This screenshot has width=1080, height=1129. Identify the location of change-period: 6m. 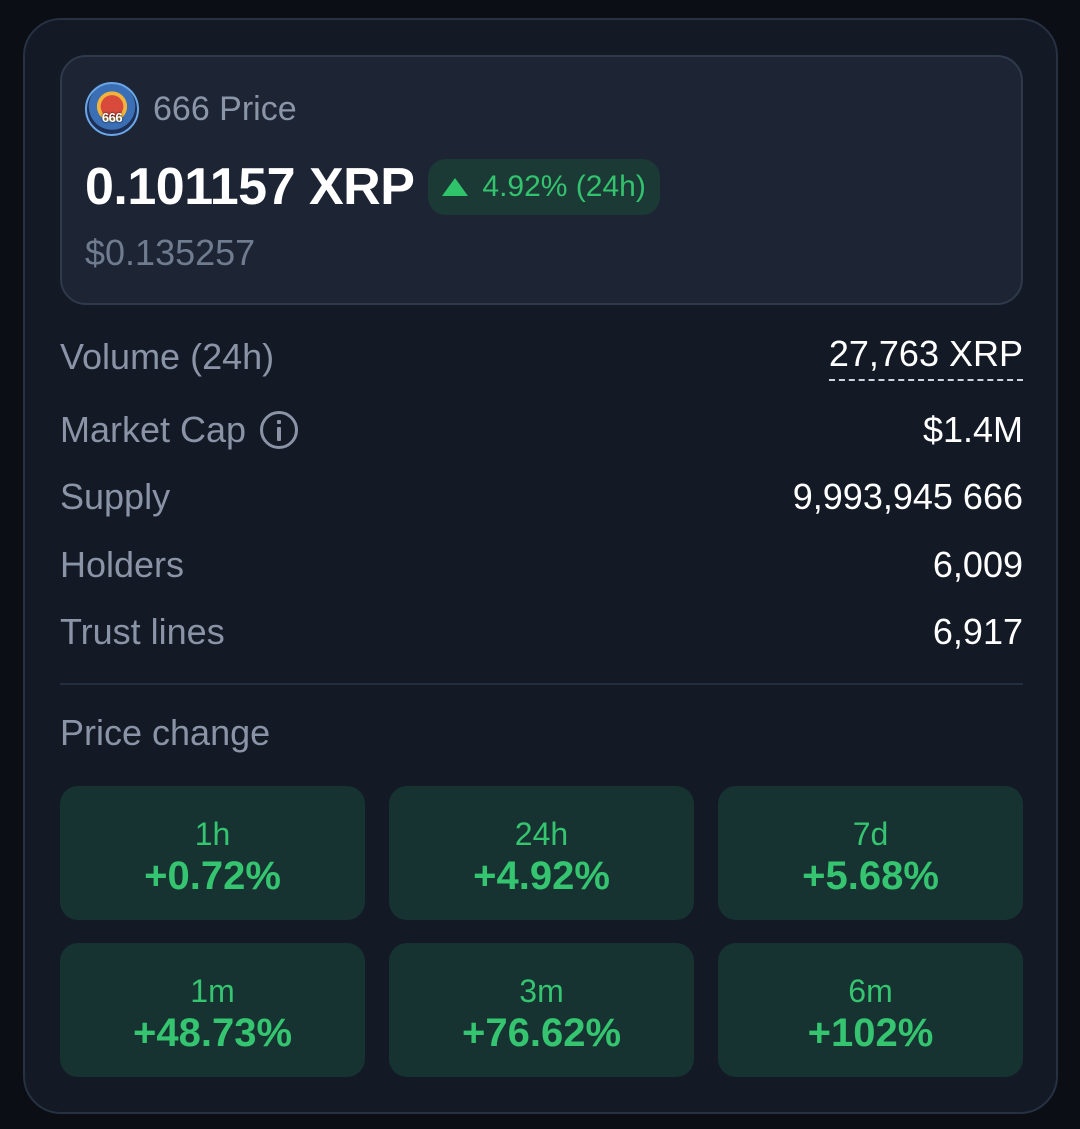
(870, 991).